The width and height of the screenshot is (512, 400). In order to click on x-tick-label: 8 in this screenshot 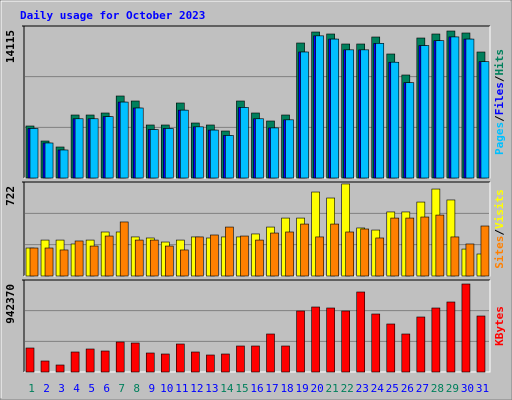, I will do `click(136, 388)`.